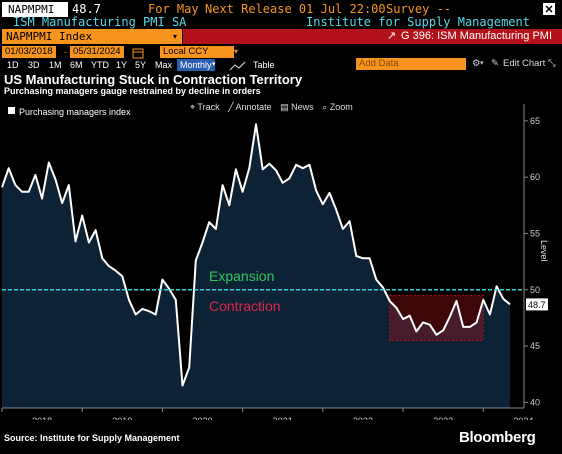 The height and width of the screenshot is (454, 562). What do you see at coordinates (535, 177) in the screenshot?
I see `y-tick-label: 60` at bounding box center [535, 177].